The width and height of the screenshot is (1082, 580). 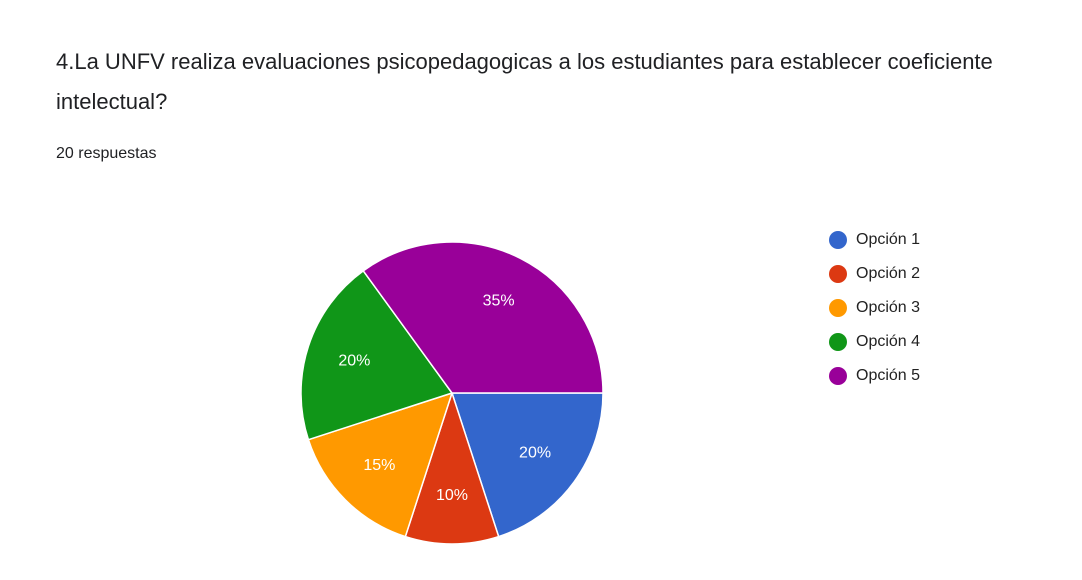 What do you see at coordinates (452, 495) in the screenshot?
I see `slice-label: 10%` at bounding box center [452, 495].